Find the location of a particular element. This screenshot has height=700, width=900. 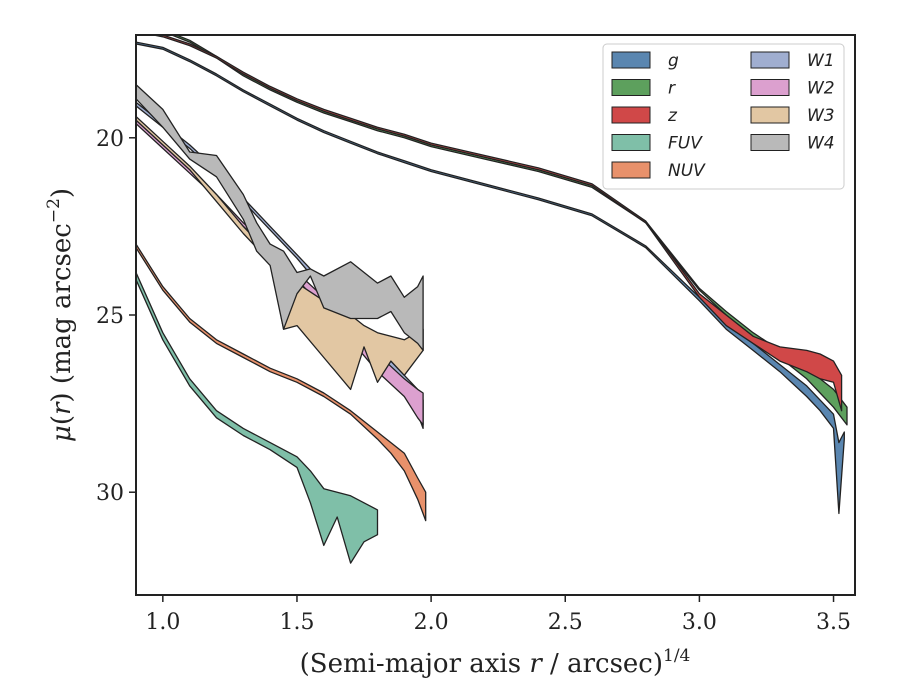

legend-label-g: g is located at coordinates (673, 61).